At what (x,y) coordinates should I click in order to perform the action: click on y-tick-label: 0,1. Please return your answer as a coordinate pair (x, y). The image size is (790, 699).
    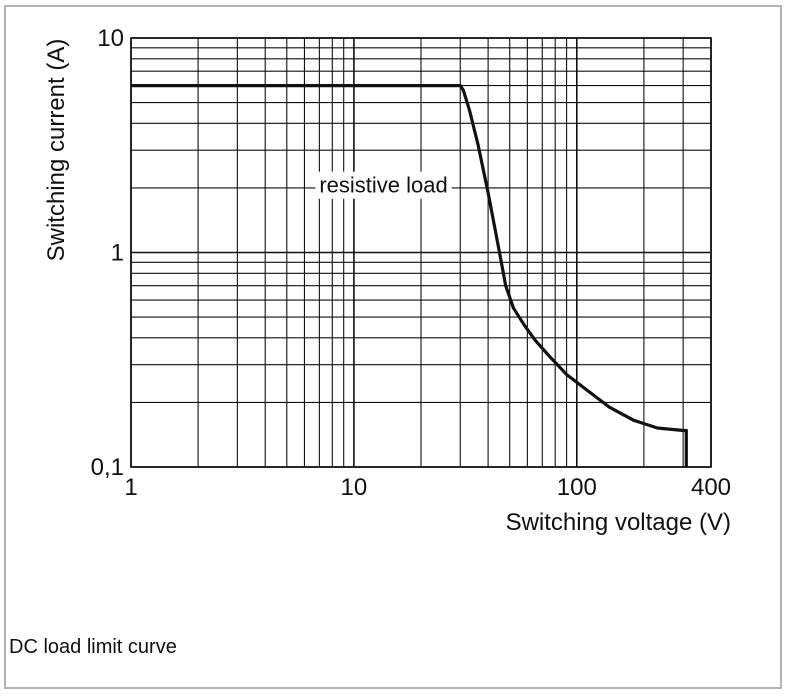
    Looking at the image, I should click on (107, 467).